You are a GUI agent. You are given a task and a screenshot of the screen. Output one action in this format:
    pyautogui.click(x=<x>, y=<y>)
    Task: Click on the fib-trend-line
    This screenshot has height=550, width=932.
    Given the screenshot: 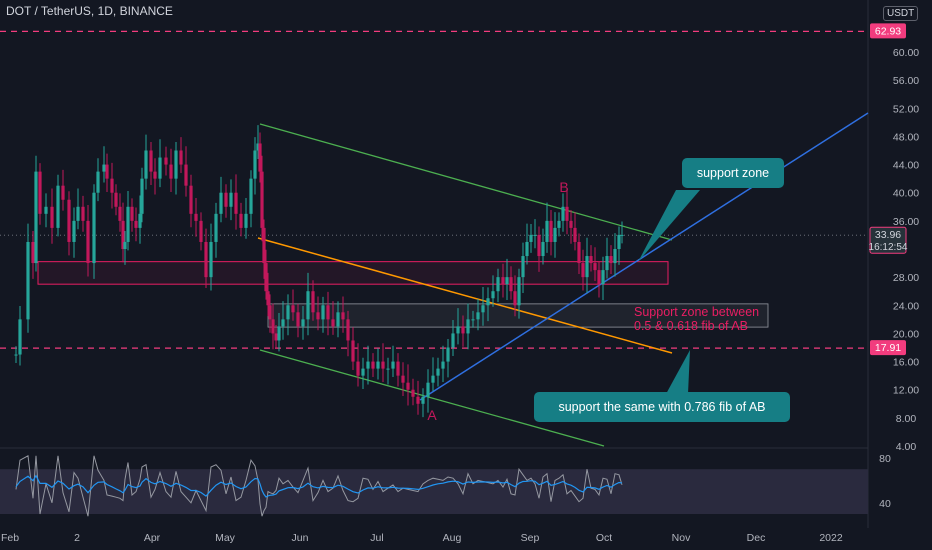 What is the action you would take?
    pyautogui.click(x=465, y=295)
    